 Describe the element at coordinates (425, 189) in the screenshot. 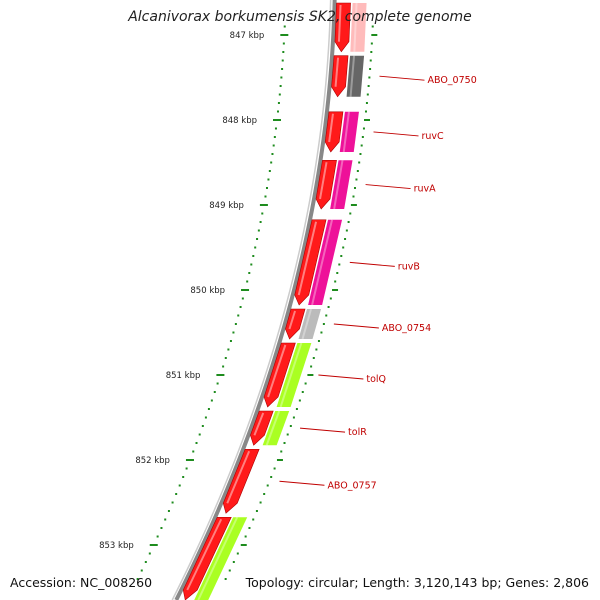

I see `gene-label: ruvA` at that location.